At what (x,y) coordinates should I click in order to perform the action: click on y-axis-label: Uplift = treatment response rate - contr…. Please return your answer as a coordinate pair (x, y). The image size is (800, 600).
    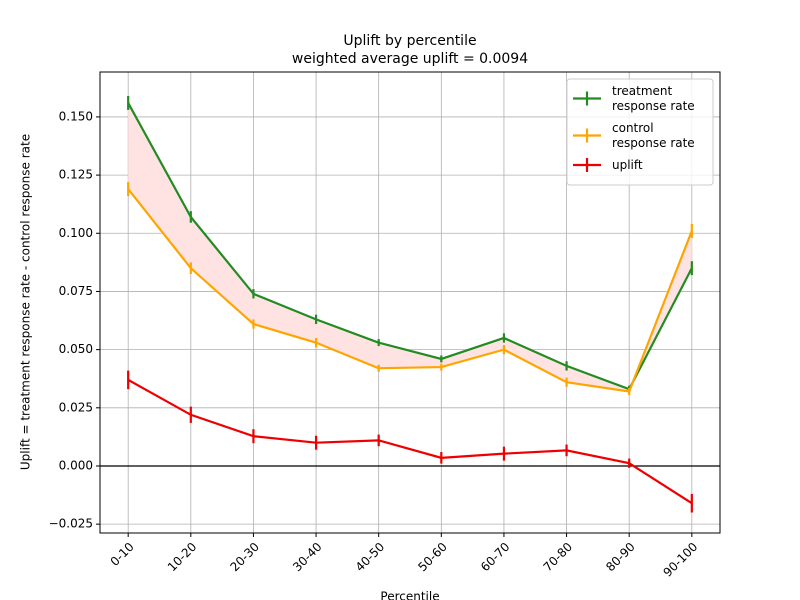
    Looking at the image, I should click on (26, 302).